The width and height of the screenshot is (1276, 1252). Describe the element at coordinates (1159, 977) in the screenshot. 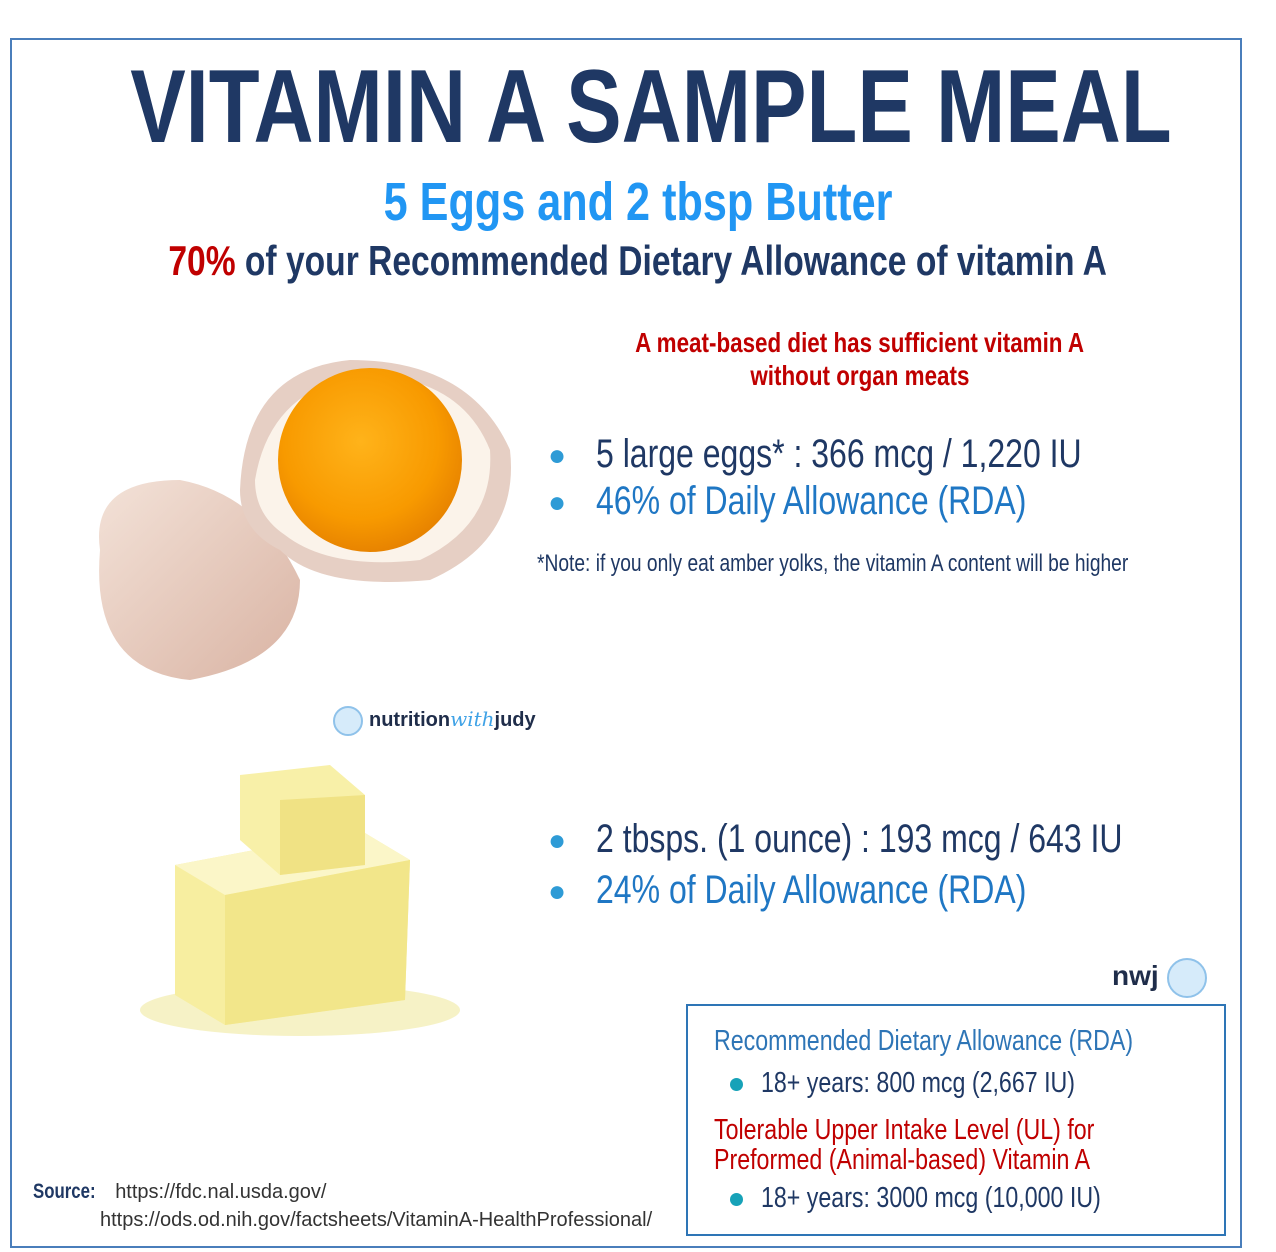

I see `logo-short: nwj` at that location.